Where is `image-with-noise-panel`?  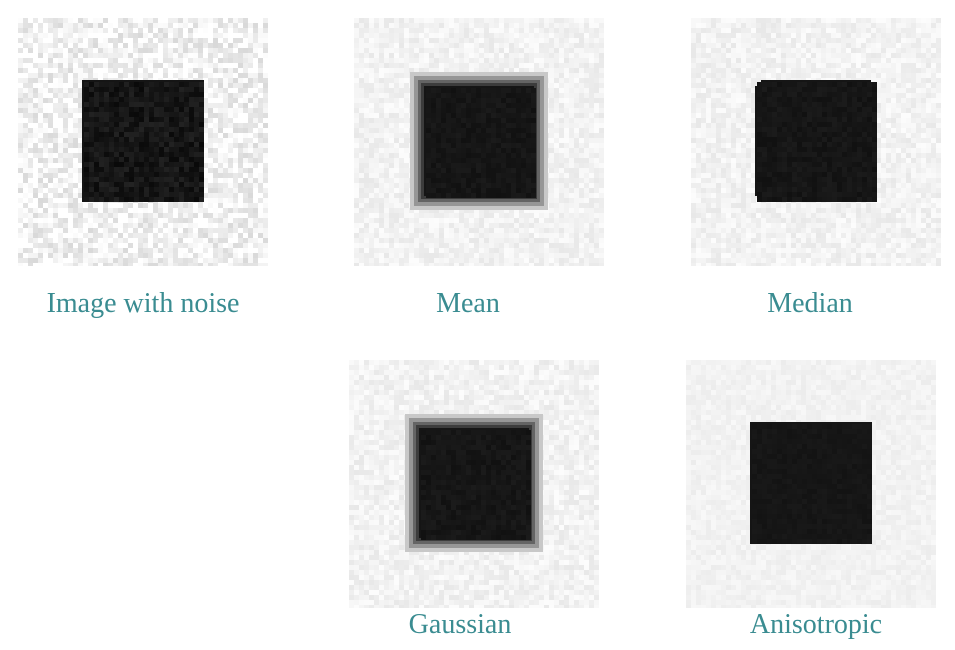 image-with-noise-panel is located at coordinates (143, 142).